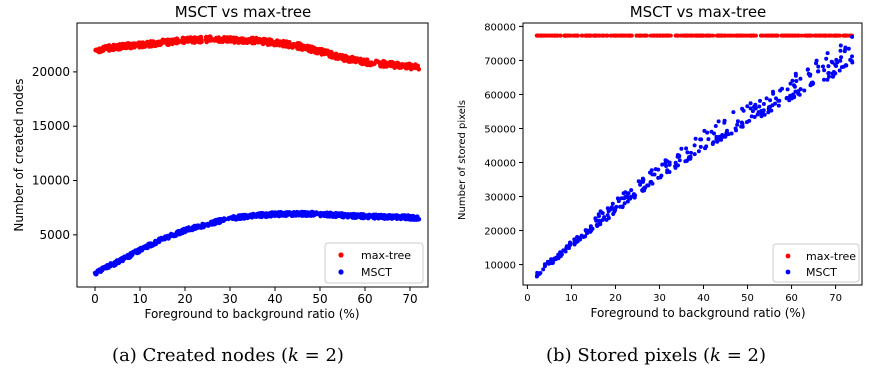 The width and height of the screenshot is (871, 370). Describe the element at coordinates (527, 298) in the screenshot. I see `chart-b-xtick-label: 0` at that location.